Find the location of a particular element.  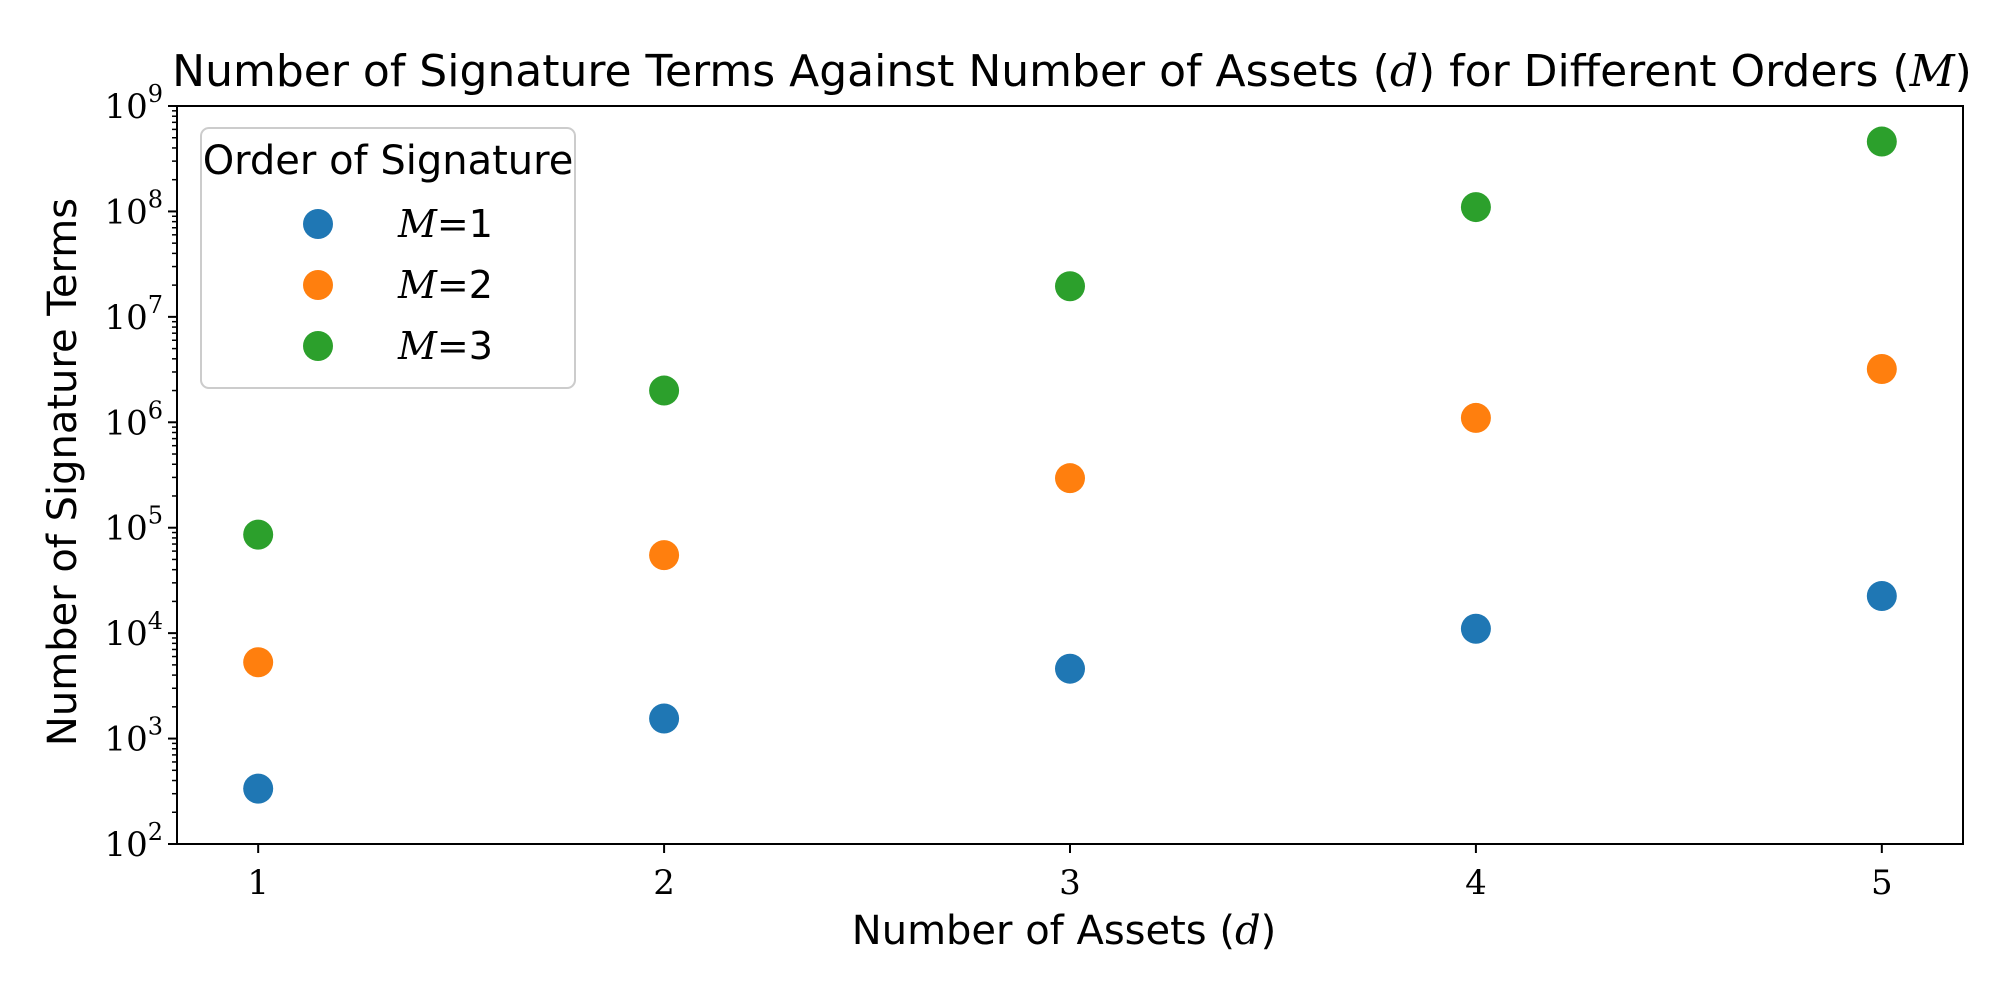

y-tick-label: 10⁶ is located at coordinates (133, 419).